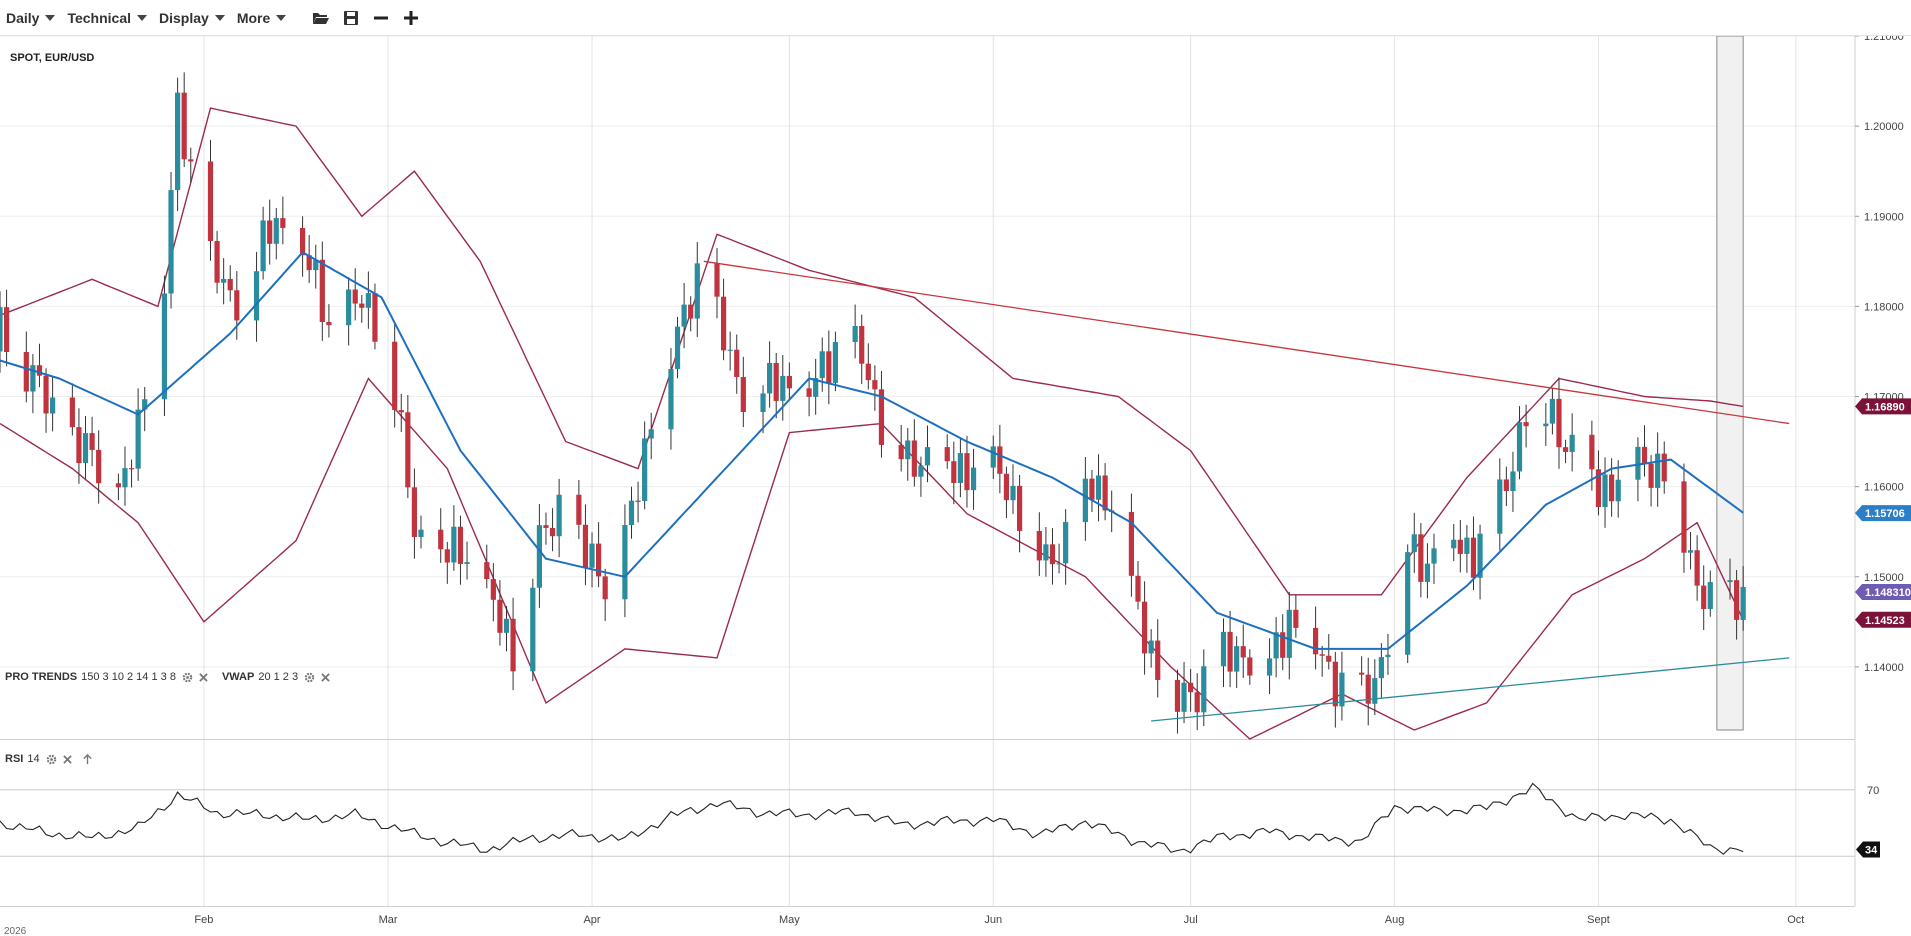 The width and height of the screenshot is (1911, 936). I want to click on menu-more: More, so click(261, 17).